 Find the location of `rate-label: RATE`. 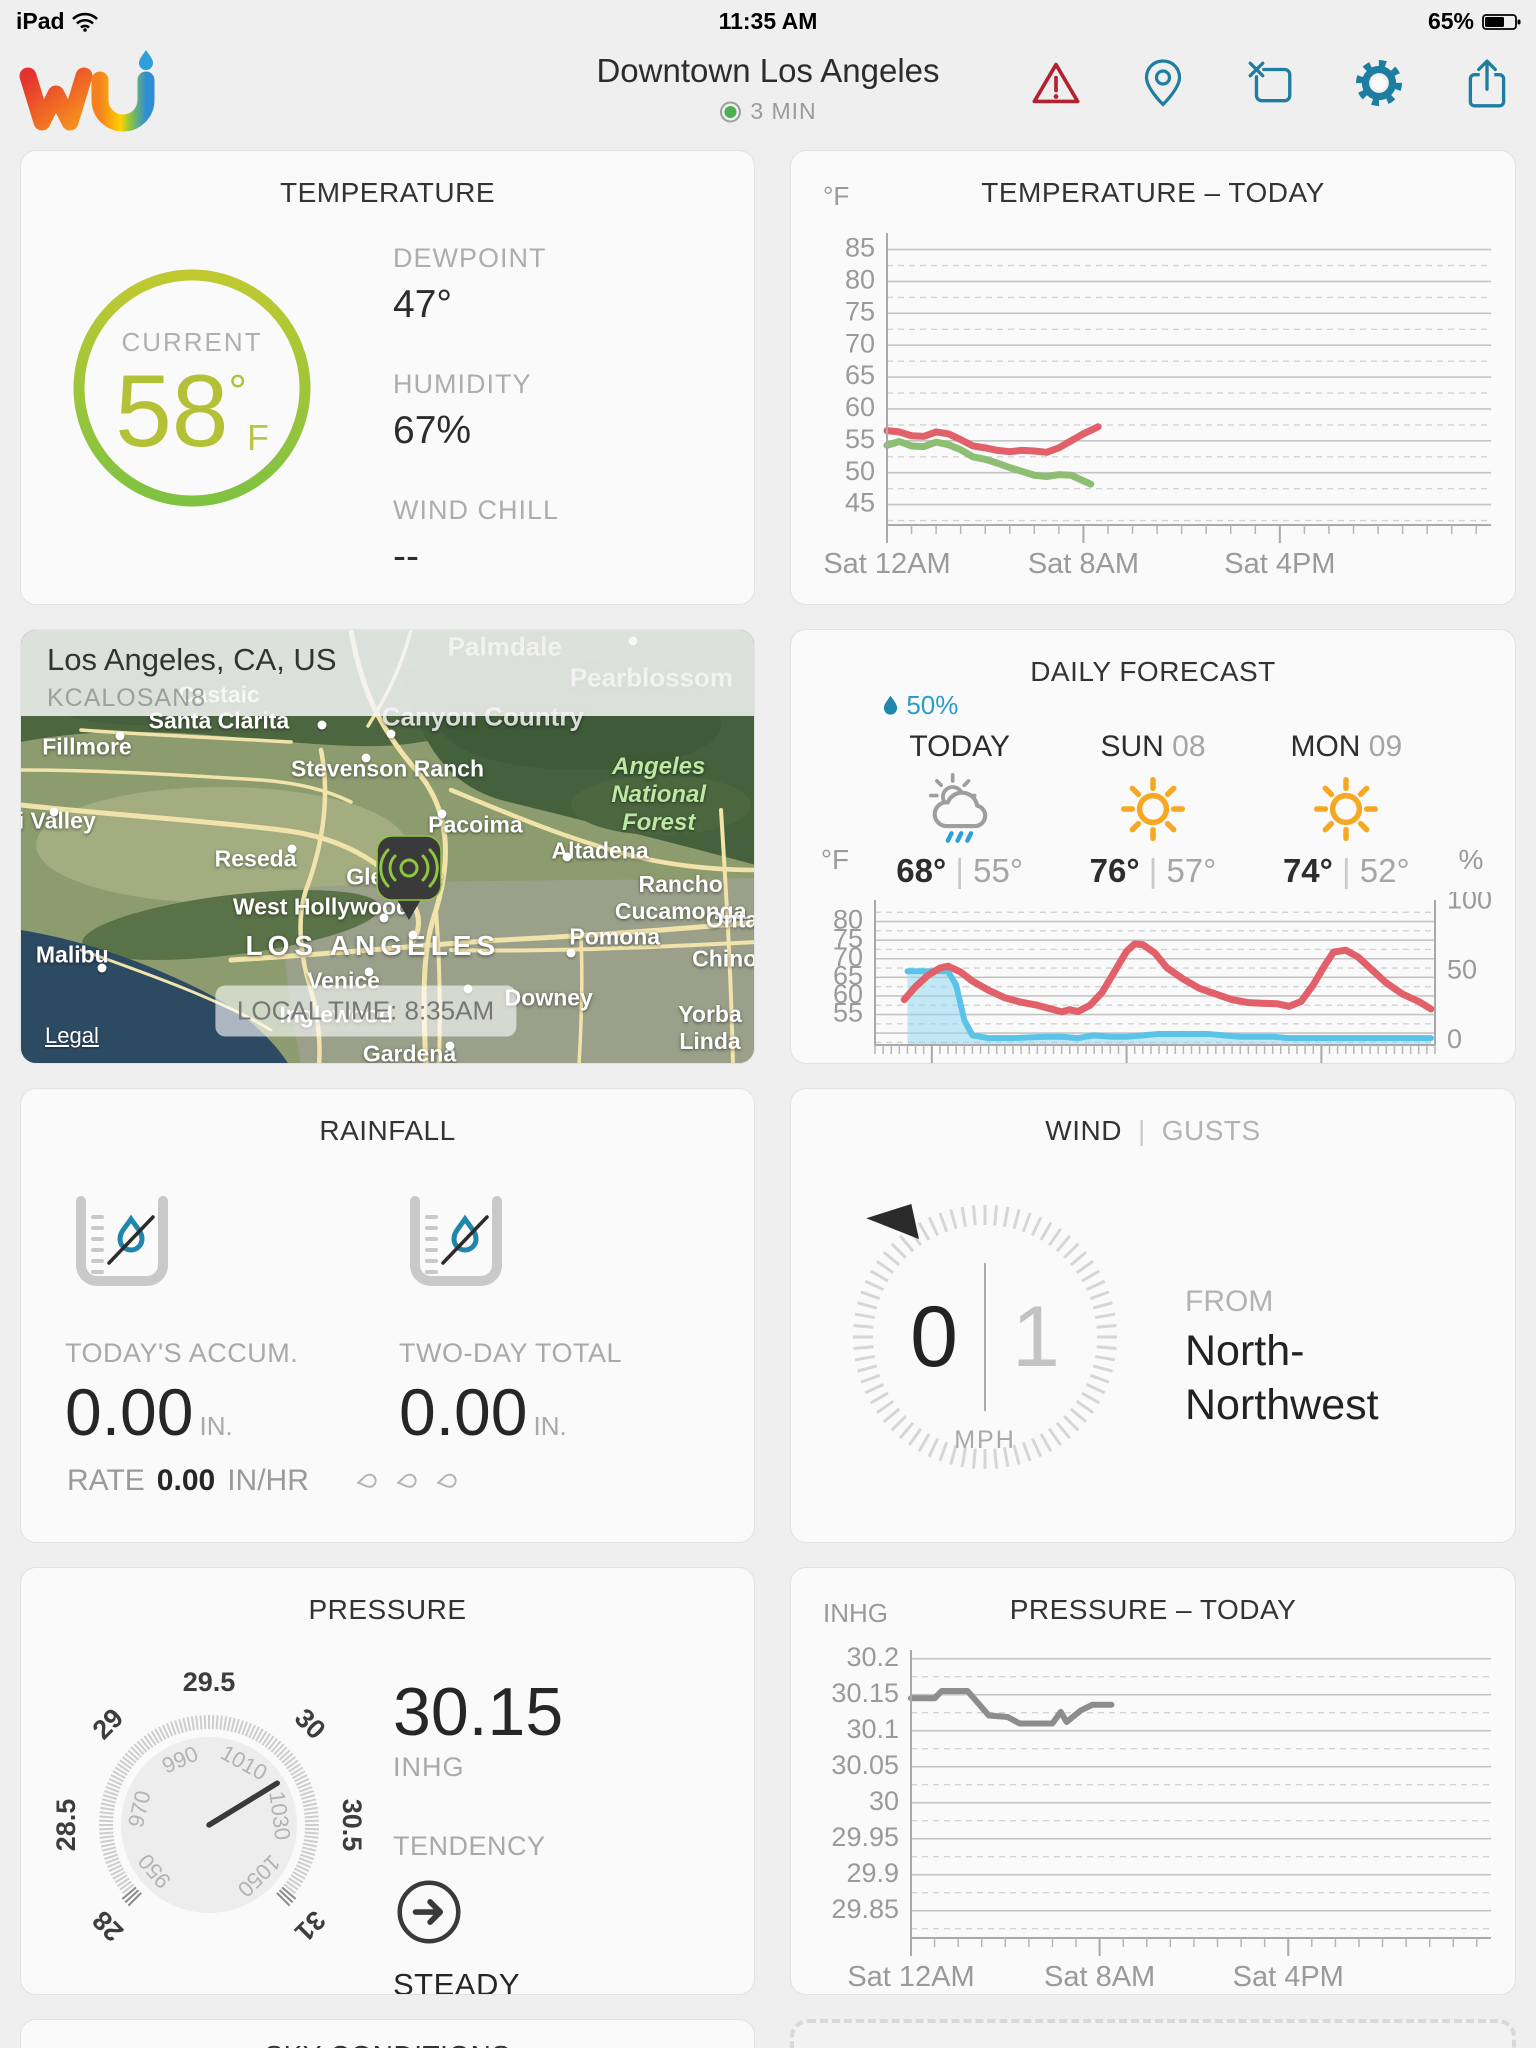

rate-label: RATE is located at coordinates (106, 1480).